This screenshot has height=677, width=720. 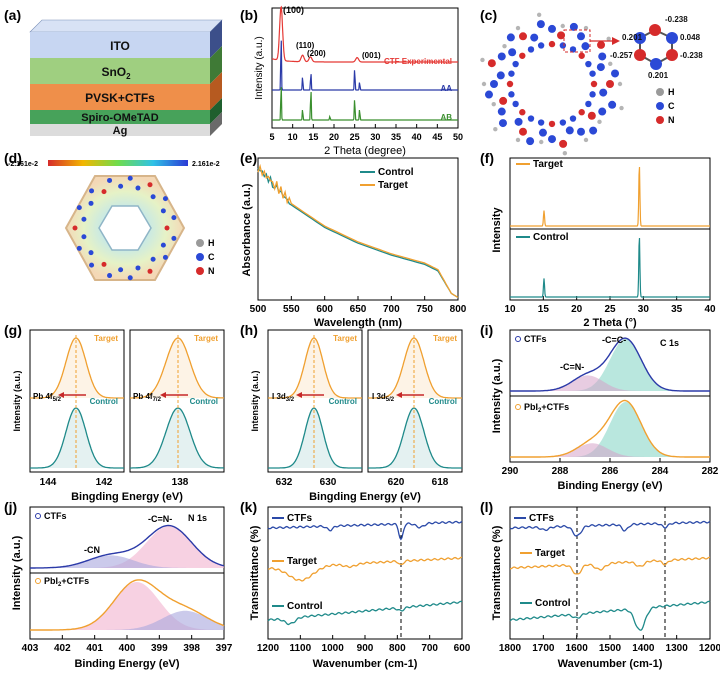 I want to click on label-control: Control, so click(x=305, y=606).